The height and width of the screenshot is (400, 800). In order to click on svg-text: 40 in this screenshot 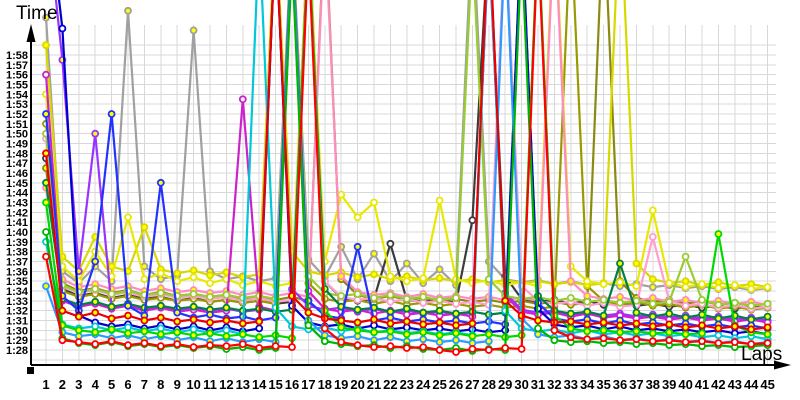, I will do `click(685, 384)`.